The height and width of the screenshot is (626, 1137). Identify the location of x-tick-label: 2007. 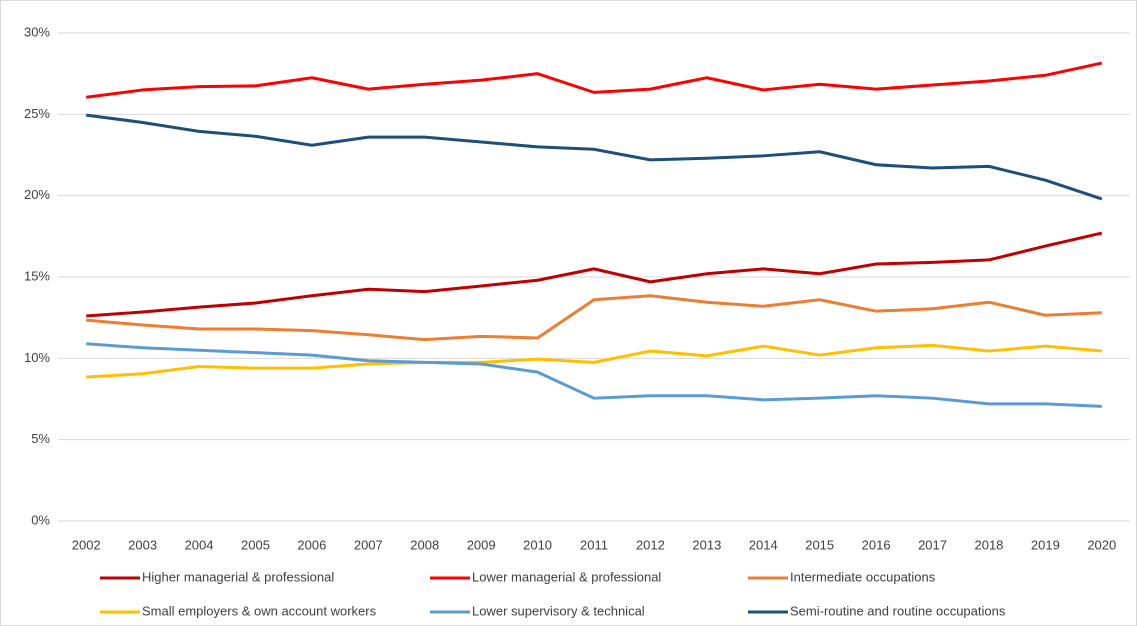
(368, 544).